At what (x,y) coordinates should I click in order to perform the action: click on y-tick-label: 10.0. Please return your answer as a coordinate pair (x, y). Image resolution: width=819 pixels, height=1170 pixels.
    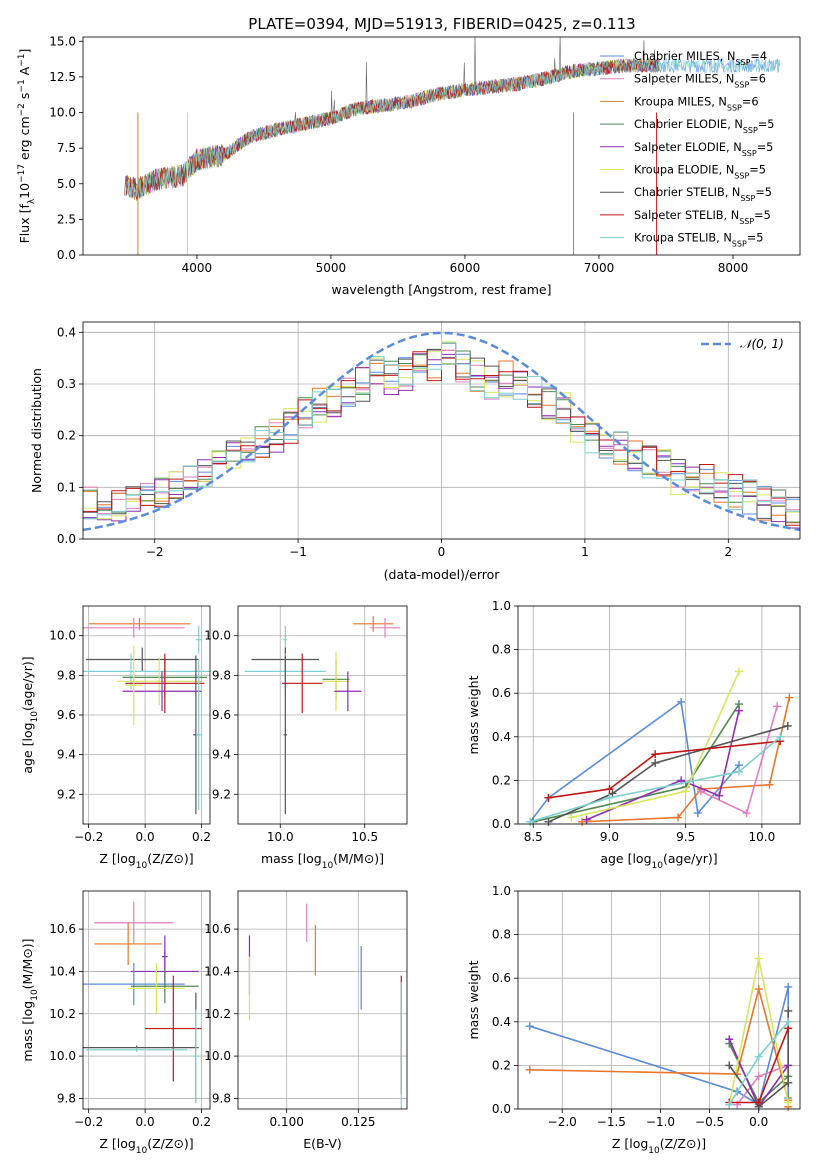
    Looking at the image, I should click on (62, 636).